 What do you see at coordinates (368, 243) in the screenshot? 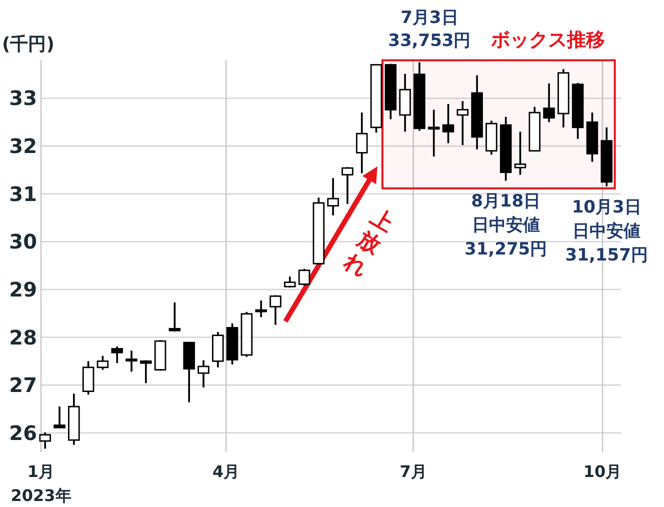
I see `annotation: 上放れ` at bounding box center [368, 243].